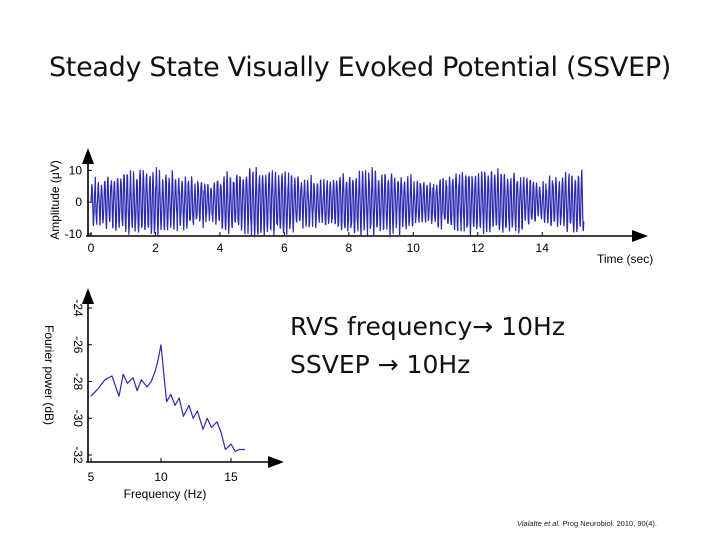 The height and width of the screenshot is (540, 720). What do you see at coordinates (55, 200) in the screenshot?
I see `y-axis-label: Amplitude (μV)` at bounding box center [55, 200].